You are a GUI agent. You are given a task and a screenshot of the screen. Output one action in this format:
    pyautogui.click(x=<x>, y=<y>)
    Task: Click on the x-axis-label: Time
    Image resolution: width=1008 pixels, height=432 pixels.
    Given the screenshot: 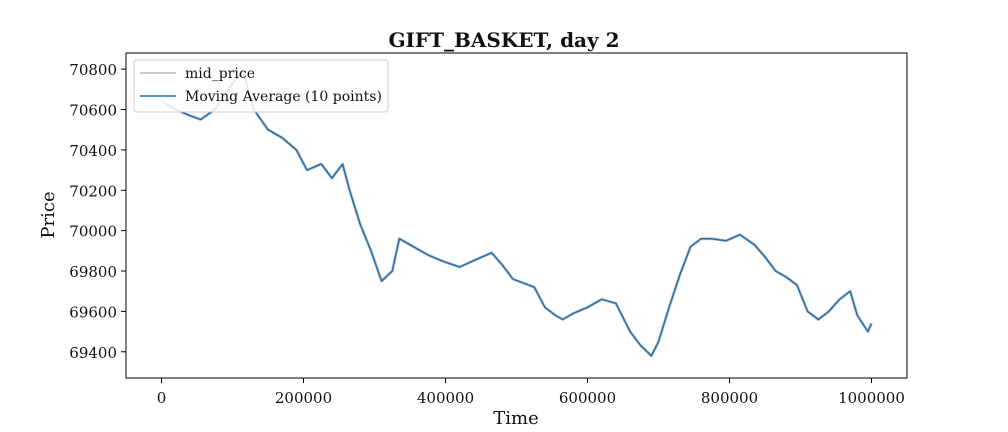 What is the action you would take?
    pyautogui.click(x=515, y=418)
    